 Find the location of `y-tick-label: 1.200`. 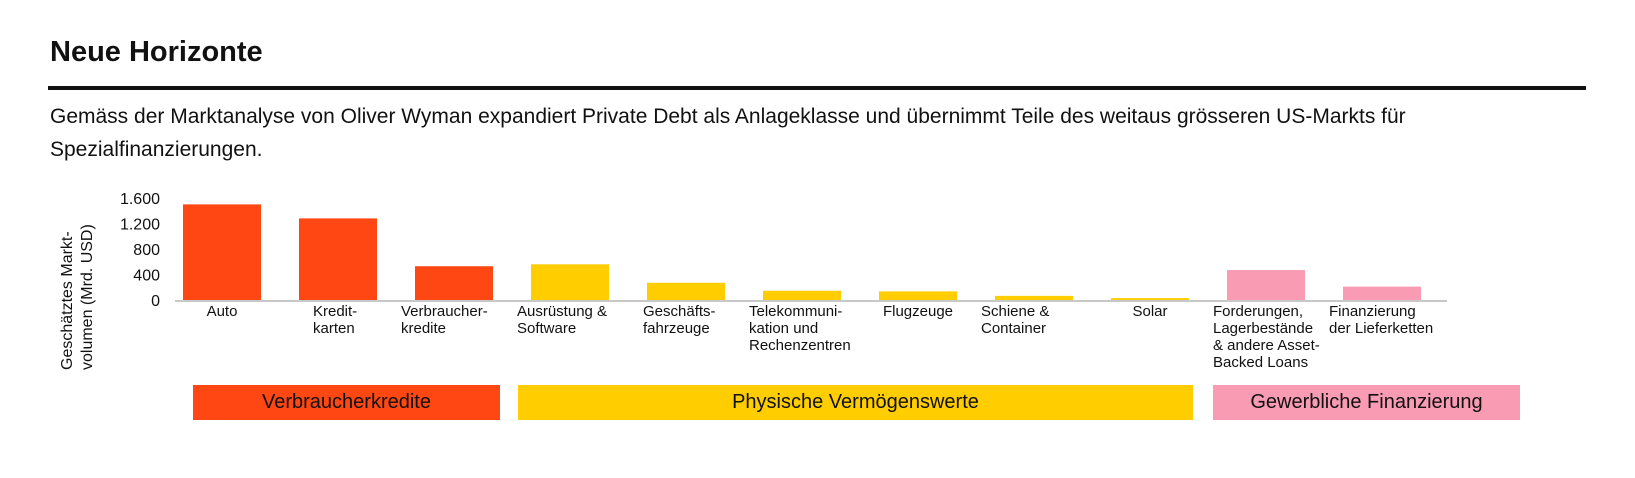

y-tick-label: 1.200 is located at coordinates (140, 225).